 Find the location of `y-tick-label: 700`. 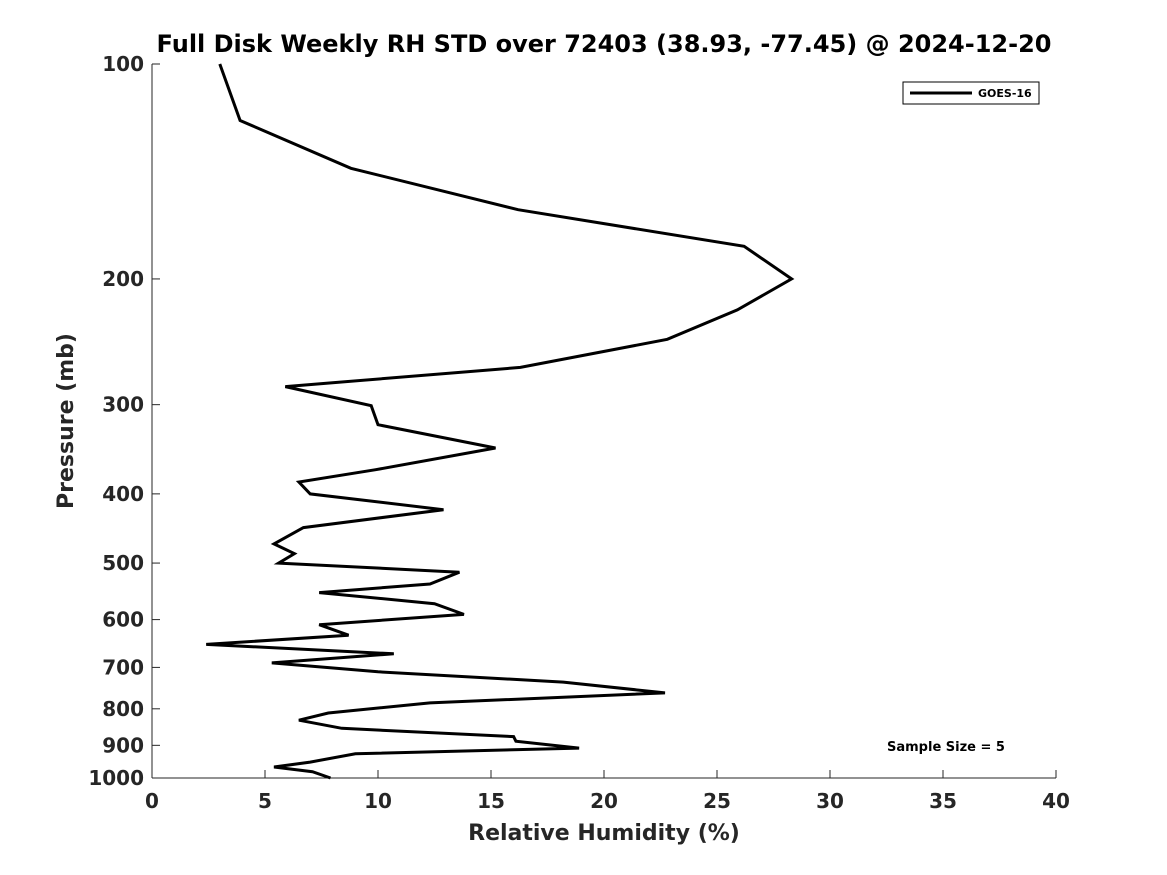

y-tick-label: 700 is located at coordinates (123, 667).